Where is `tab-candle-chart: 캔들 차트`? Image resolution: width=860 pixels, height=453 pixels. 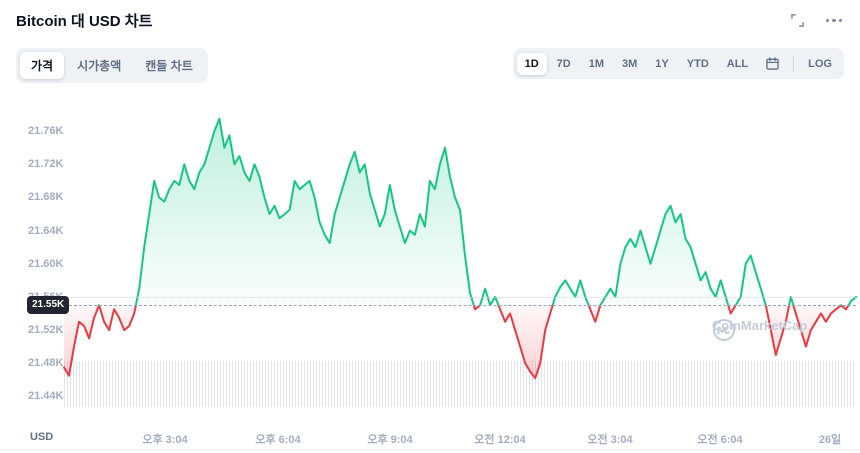
tab-candle-chart: 캔들 차트 is located at coordinates (169, 65).